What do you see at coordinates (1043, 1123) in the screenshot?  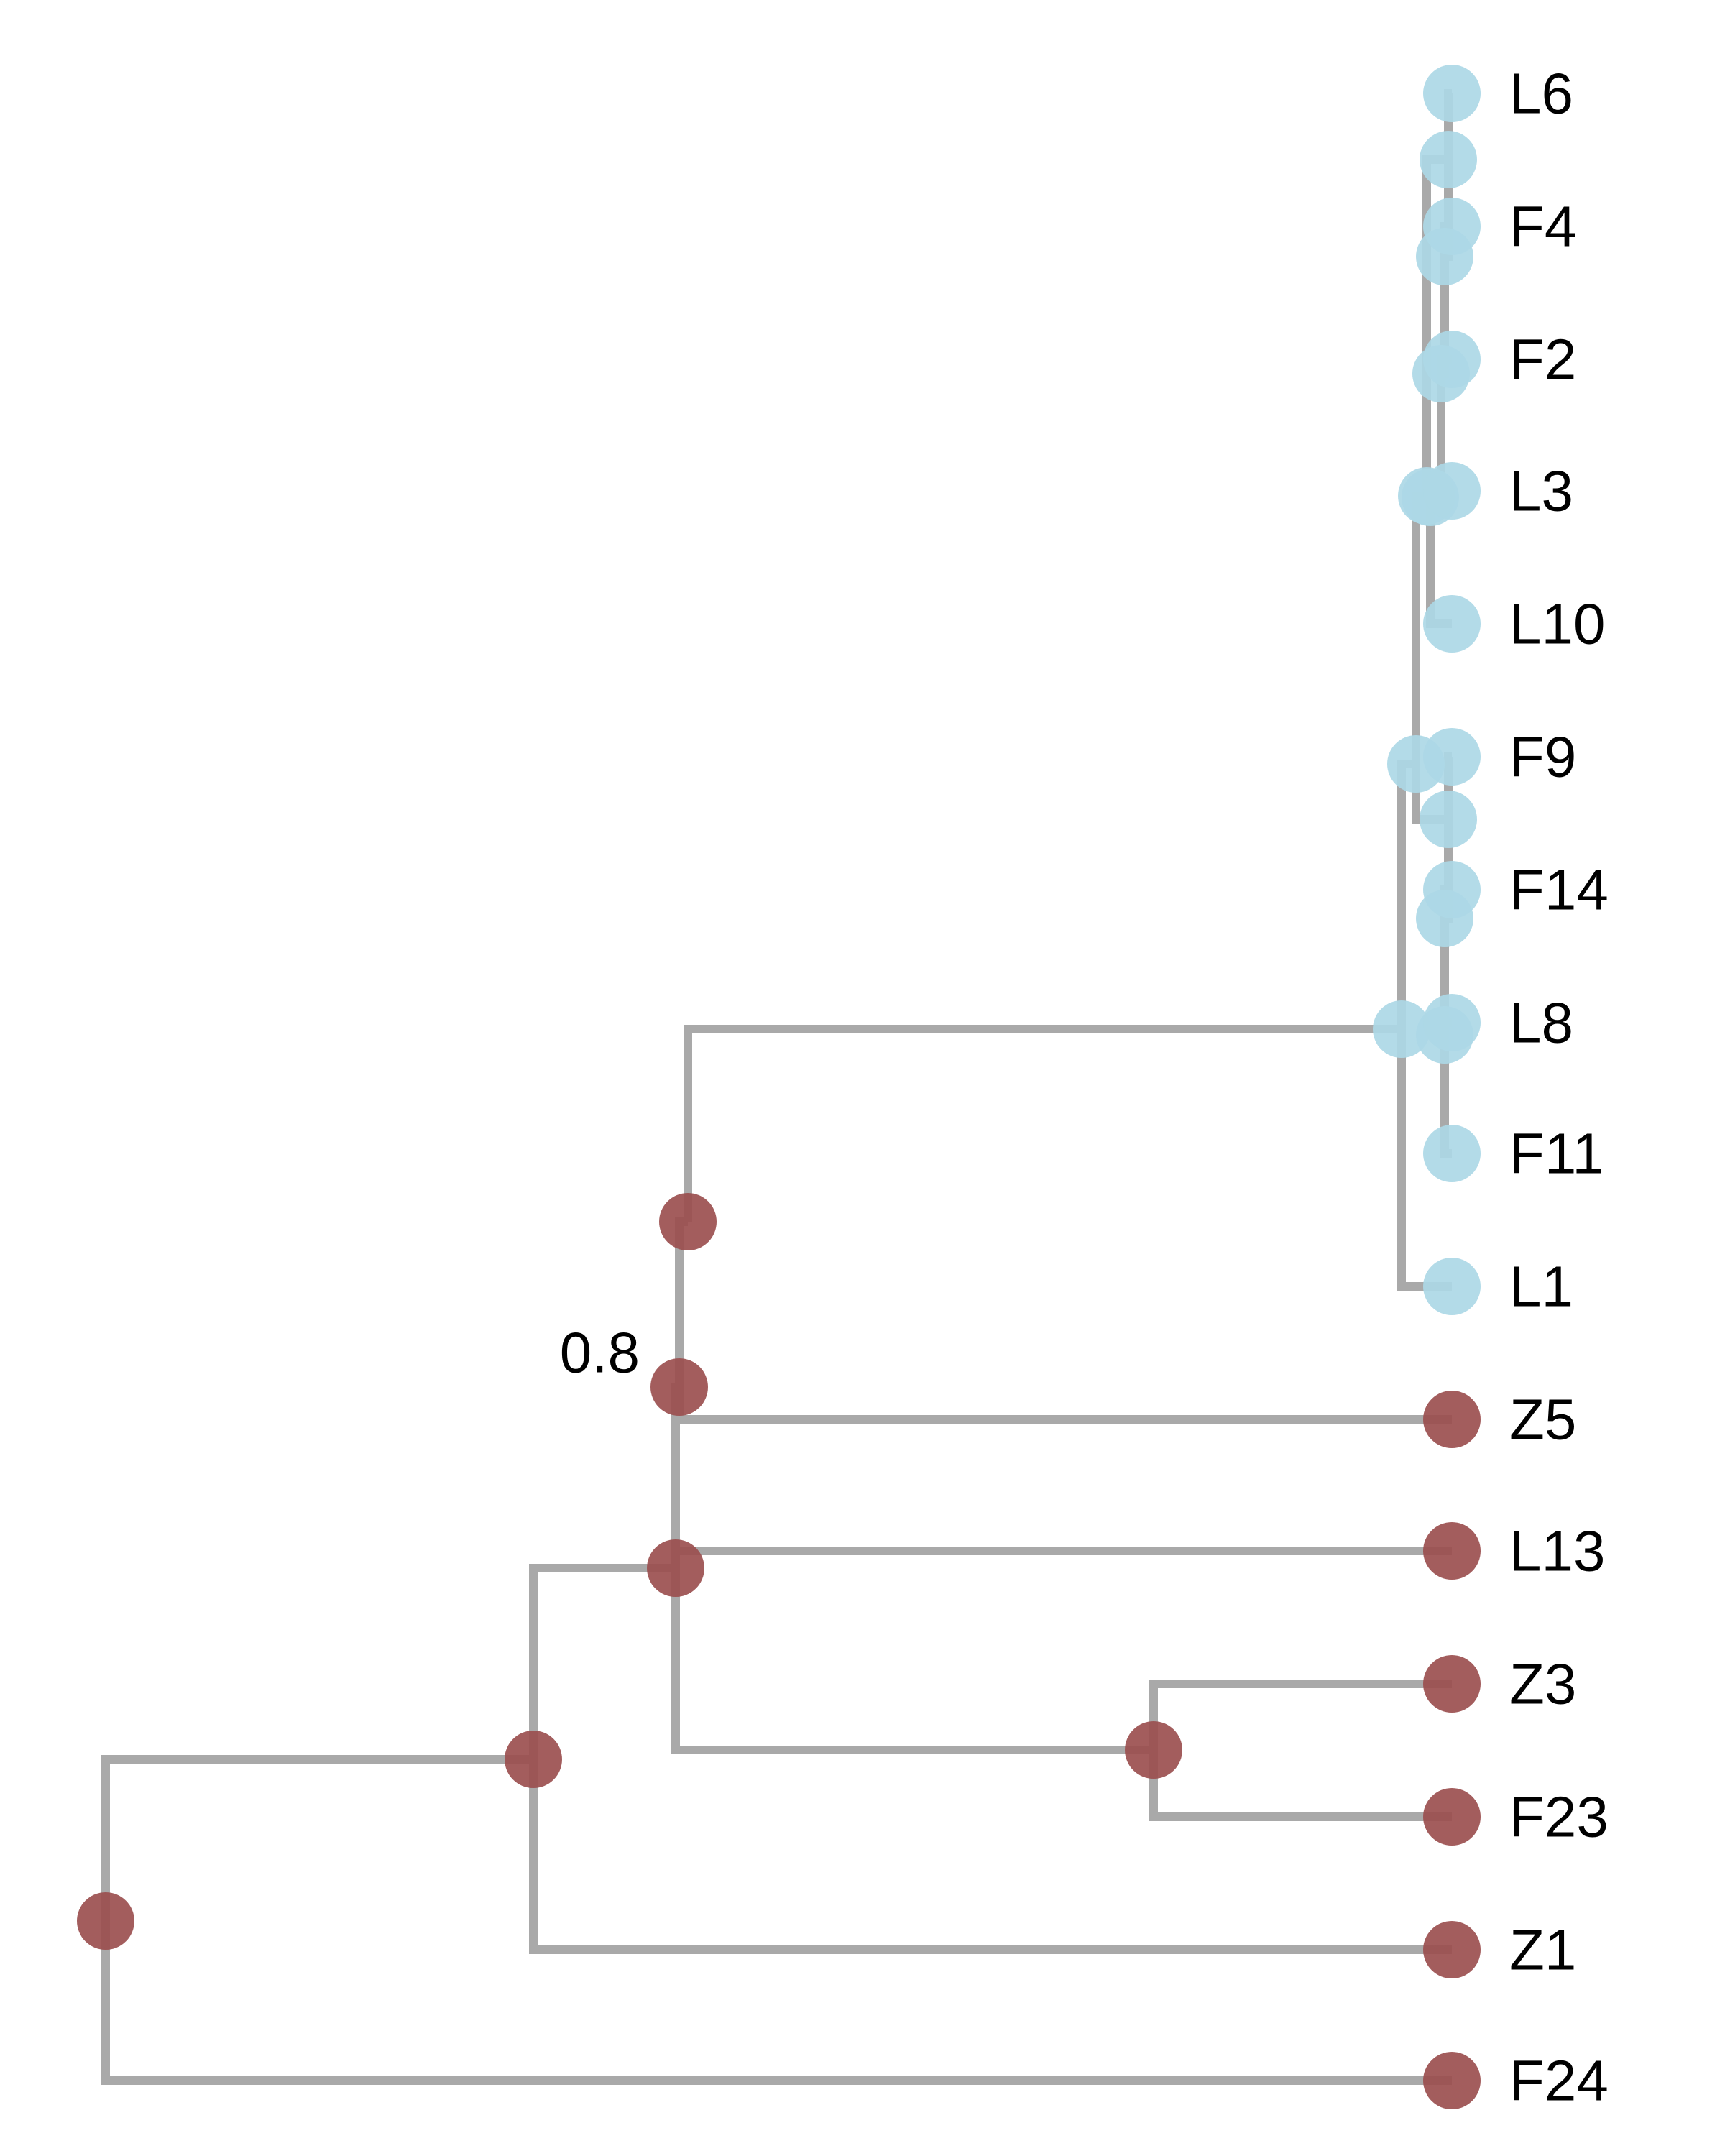 I see `branch-n_big-n_aroot` at bounding box center [1043, 1123].